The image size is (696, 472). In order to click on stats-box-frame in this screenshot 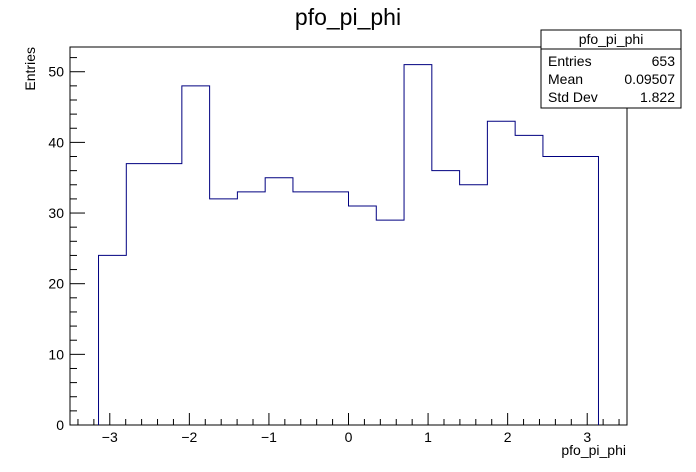, I will do `click(611, 69)`.